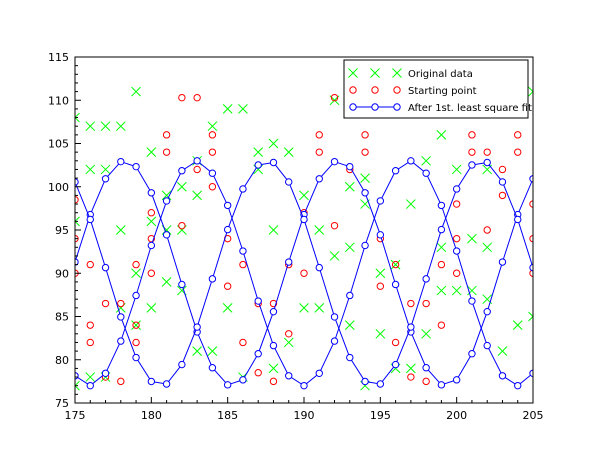  Describe the element at coordinates (227, 415) in the screenshot. I see `x-tick-label: 185` at that location.